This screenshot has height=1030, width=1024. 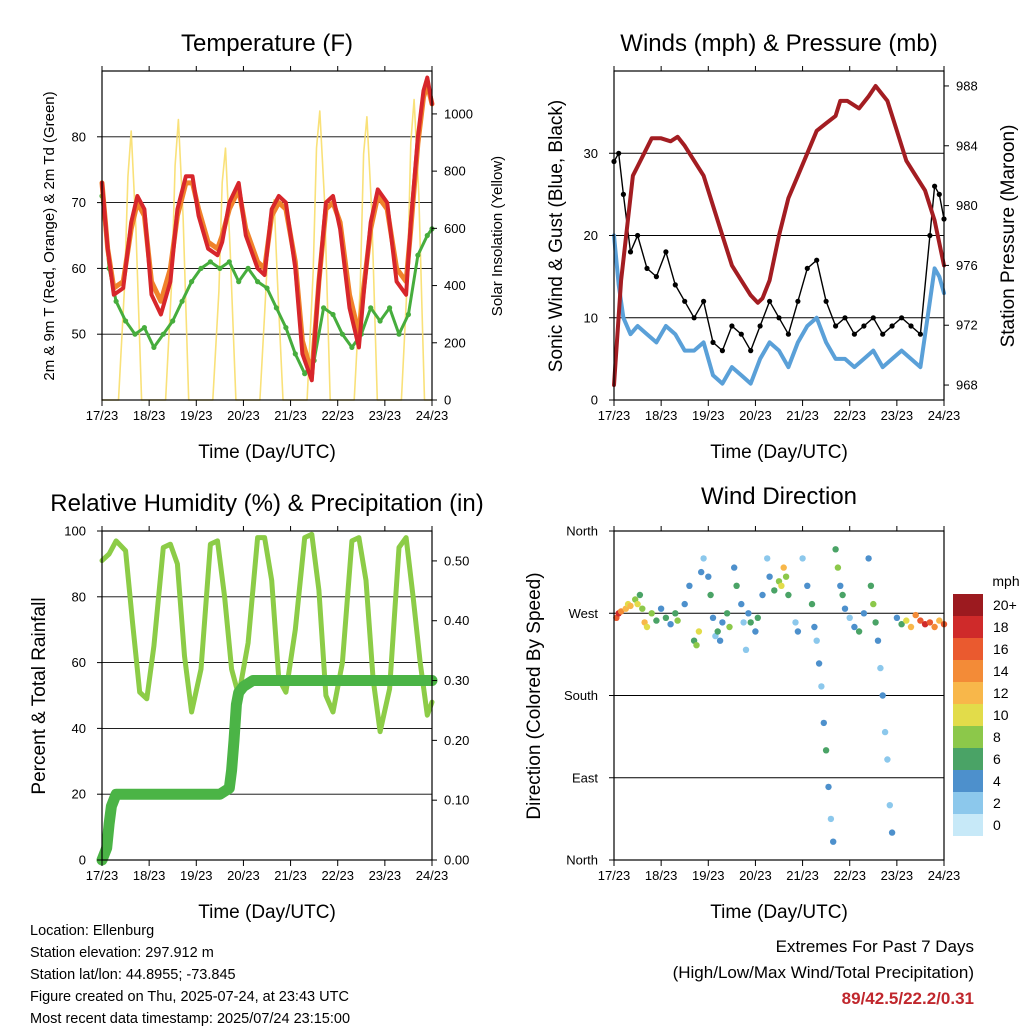 I want to click on y-right-tick-label: 0.40, so click(x=456, y=620).